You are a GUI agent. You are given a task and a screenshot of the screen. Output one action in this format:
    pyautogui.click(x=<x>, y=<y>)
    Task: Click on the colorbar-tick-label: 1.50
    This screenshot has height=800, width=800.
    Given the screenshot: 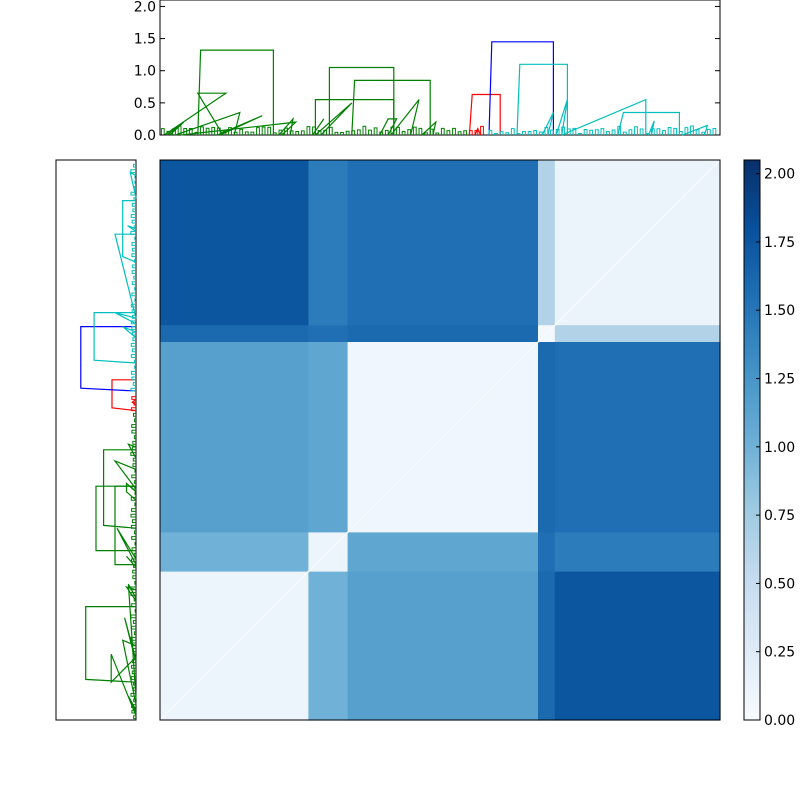 What is the action you would take?
    pyautogui.click(x=779, y=311)
    